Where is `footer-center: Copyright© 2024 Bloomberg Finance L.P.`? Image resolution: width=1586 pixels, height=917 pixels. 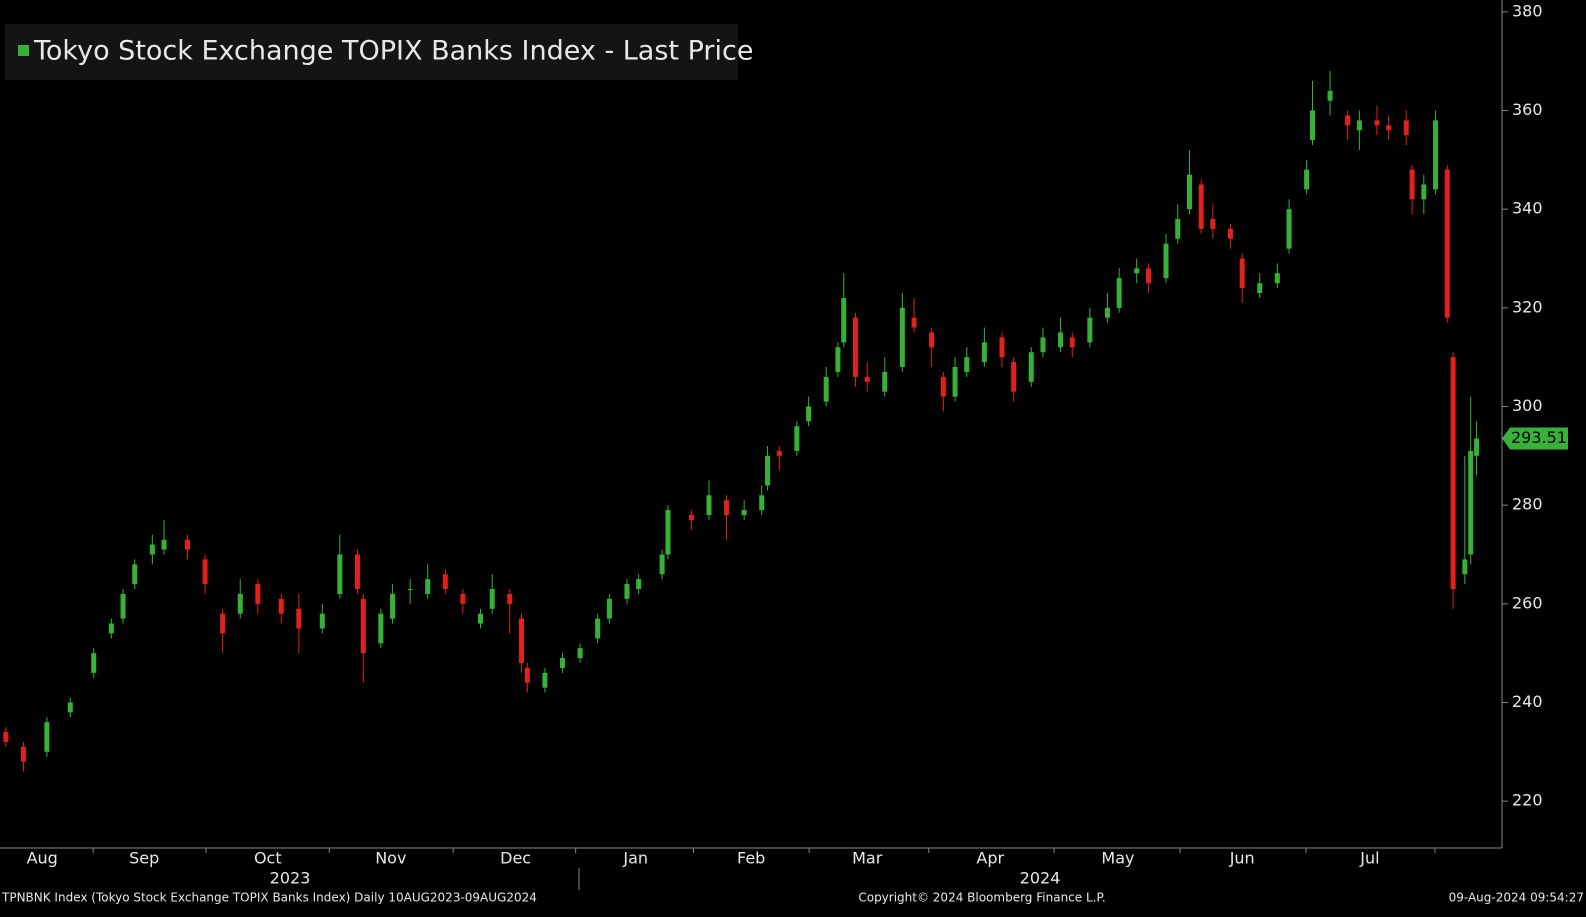 footer-center: Copyright© 2024 Bloomberg Finance L.P. is located at coordinates (981, 898).